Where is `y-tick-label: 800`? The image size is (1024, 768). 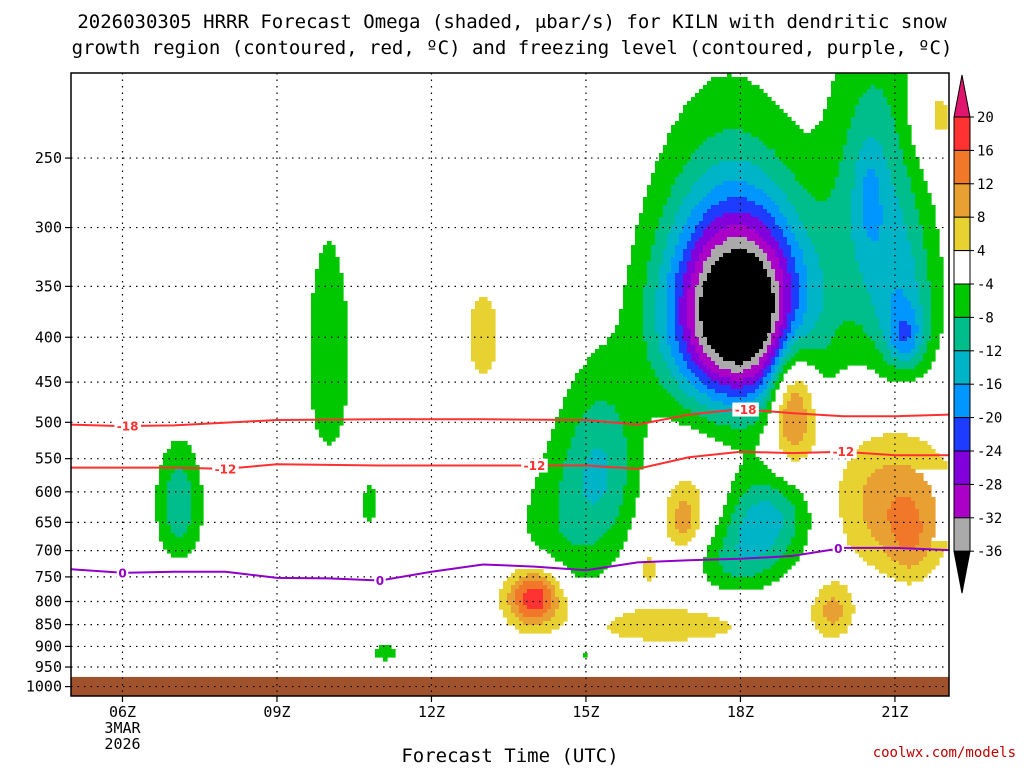 y-tick-label: 800 is located at coordinates (48, 602).